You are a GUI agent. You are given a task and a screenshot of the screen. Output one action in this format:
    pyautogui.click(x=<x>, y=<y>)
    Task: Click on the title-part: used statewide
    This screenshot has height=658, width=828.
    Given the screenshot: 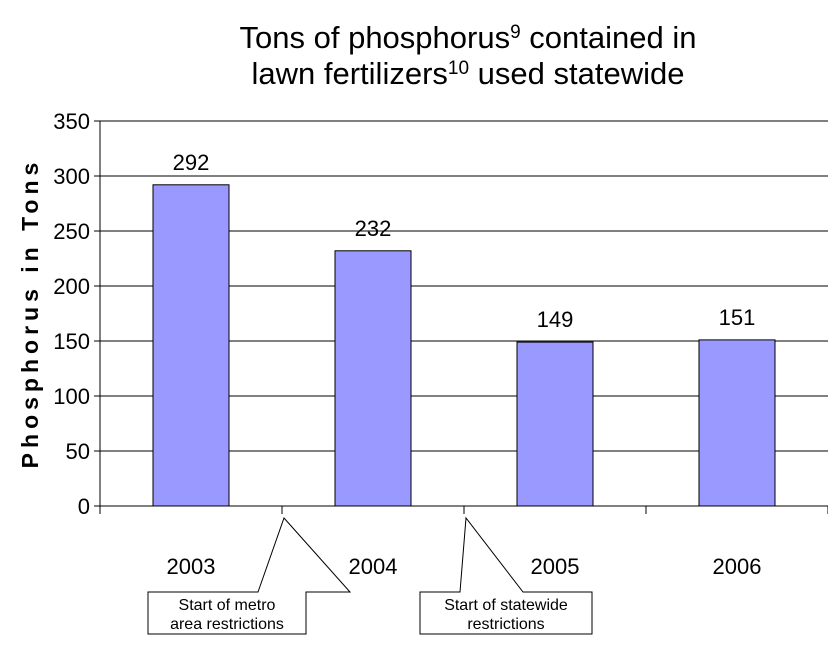 What is the action you would take?
    pyautogui.click(x=576, y=73)
    